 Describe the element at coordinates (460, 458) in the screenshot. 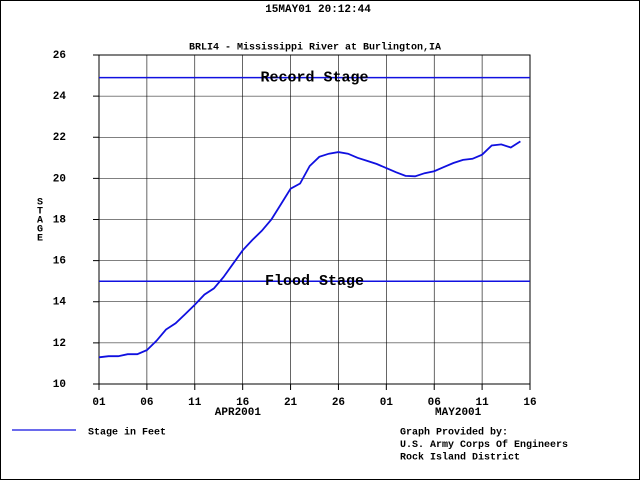

I see `credit-line: Rock Island District` at that location.